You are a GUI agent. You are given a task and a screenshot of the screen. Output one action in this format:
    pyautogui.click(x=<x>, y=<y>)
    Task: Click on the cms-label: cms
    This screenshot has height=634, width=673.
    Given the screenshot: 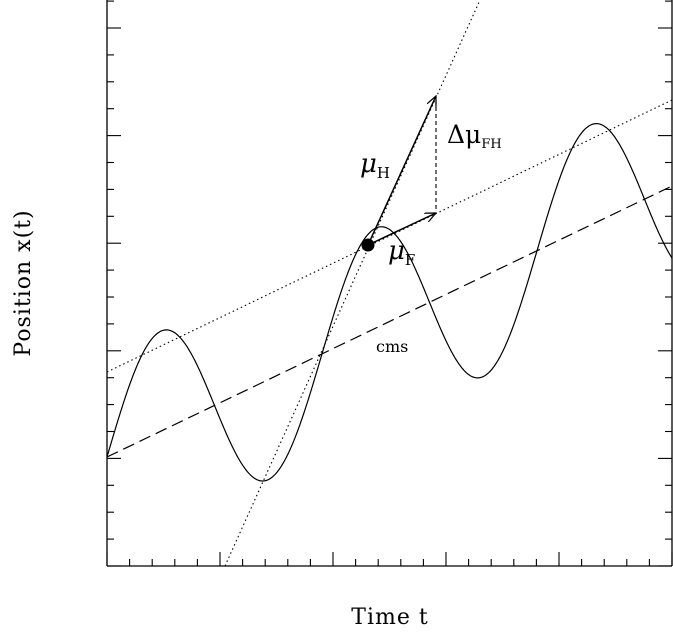 What is the action you would take?
    pyautogui.click(x=392, y=346)
    